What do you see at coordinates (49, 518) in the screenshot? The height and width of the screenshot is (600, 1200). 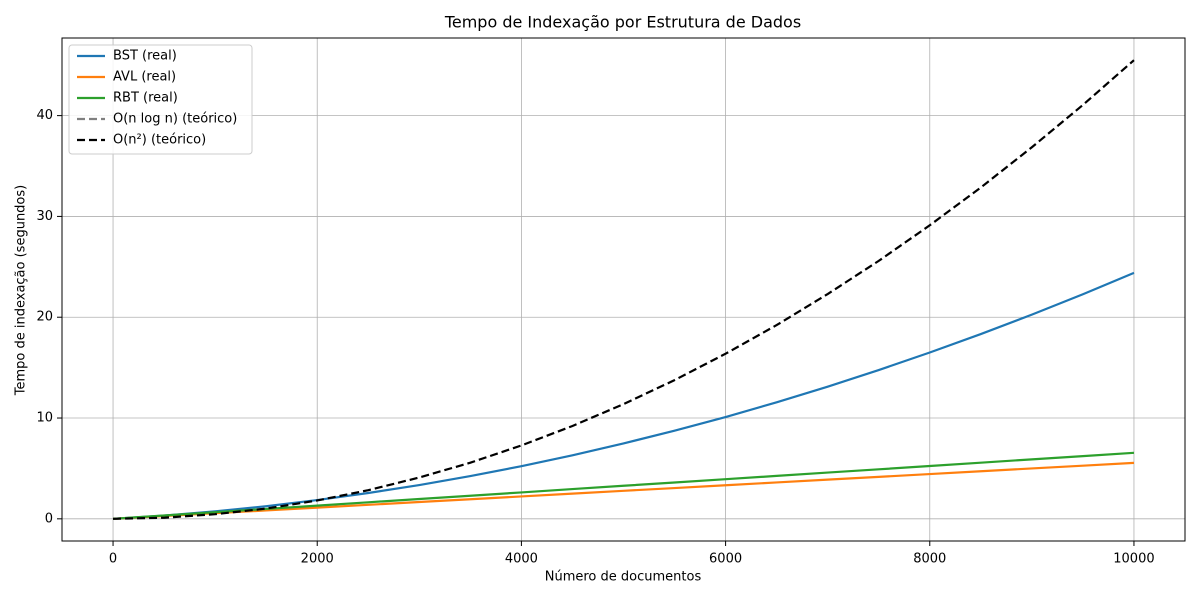 I see `y-tick-label: 0` at bounding box center [49, 518].